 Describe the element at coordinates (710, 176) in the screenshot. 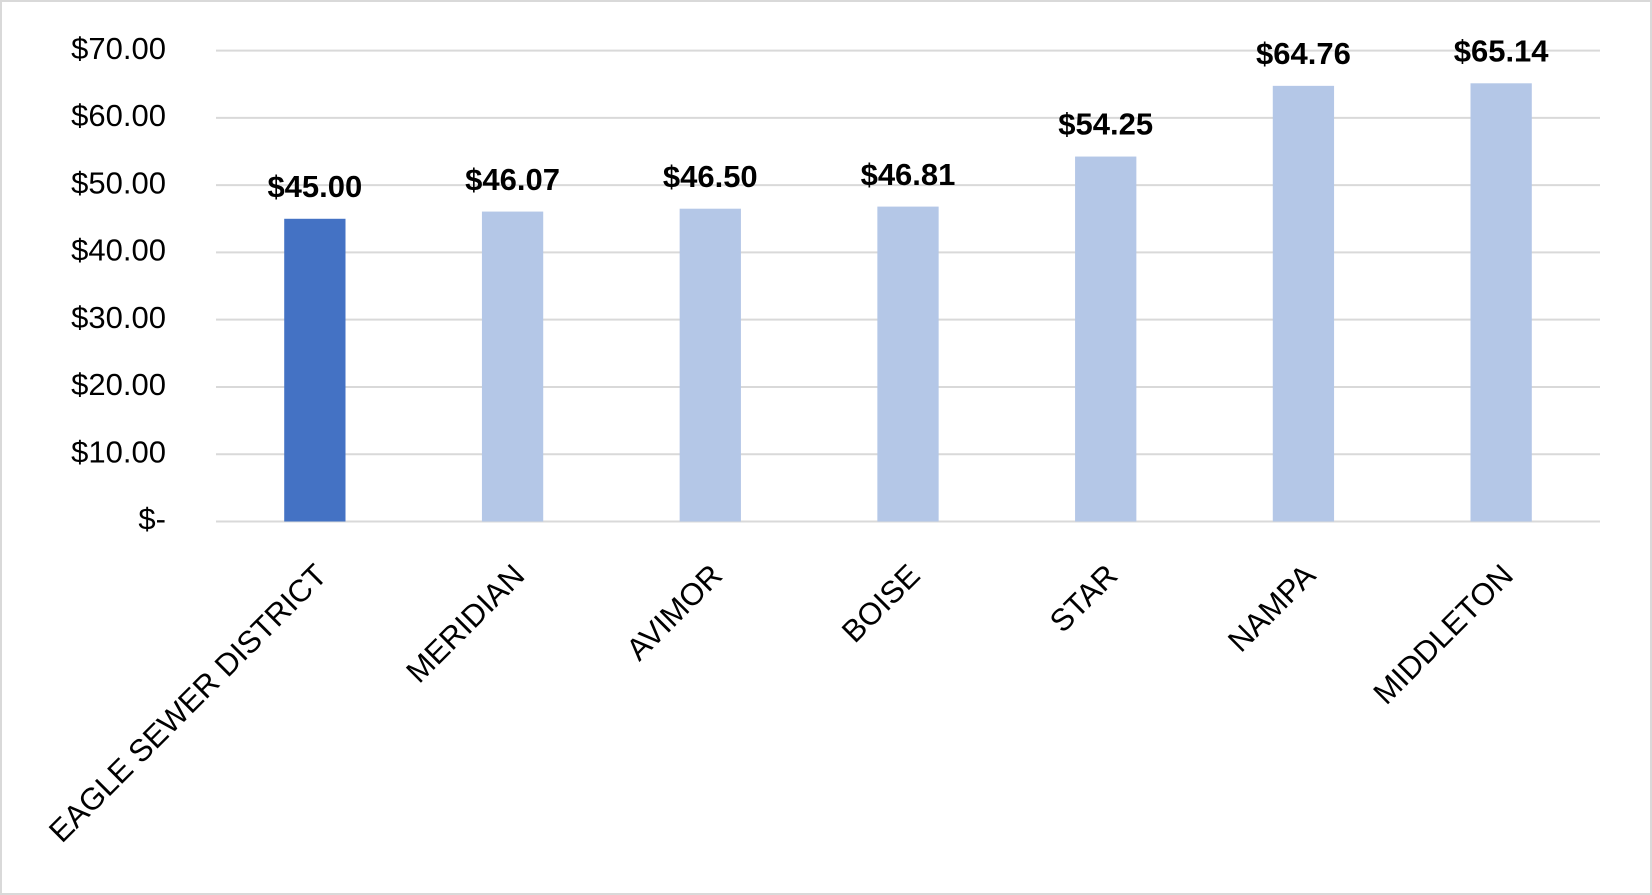

I see `value-label: $46.50` at that location.